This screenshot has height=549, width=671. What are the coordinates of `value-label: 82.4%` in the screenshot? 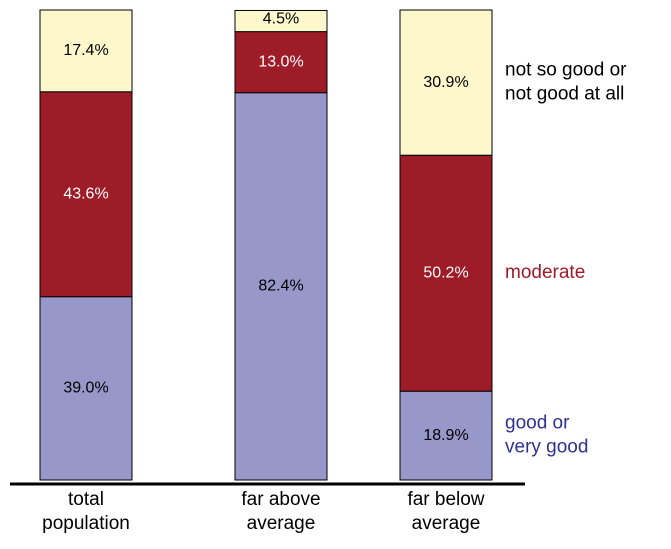 It's located at (280, 286).